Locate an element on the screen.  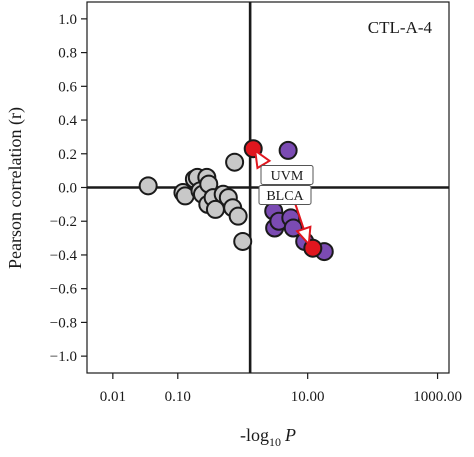
y-tick-label: 0.0 is located at coordinates (67, 189).